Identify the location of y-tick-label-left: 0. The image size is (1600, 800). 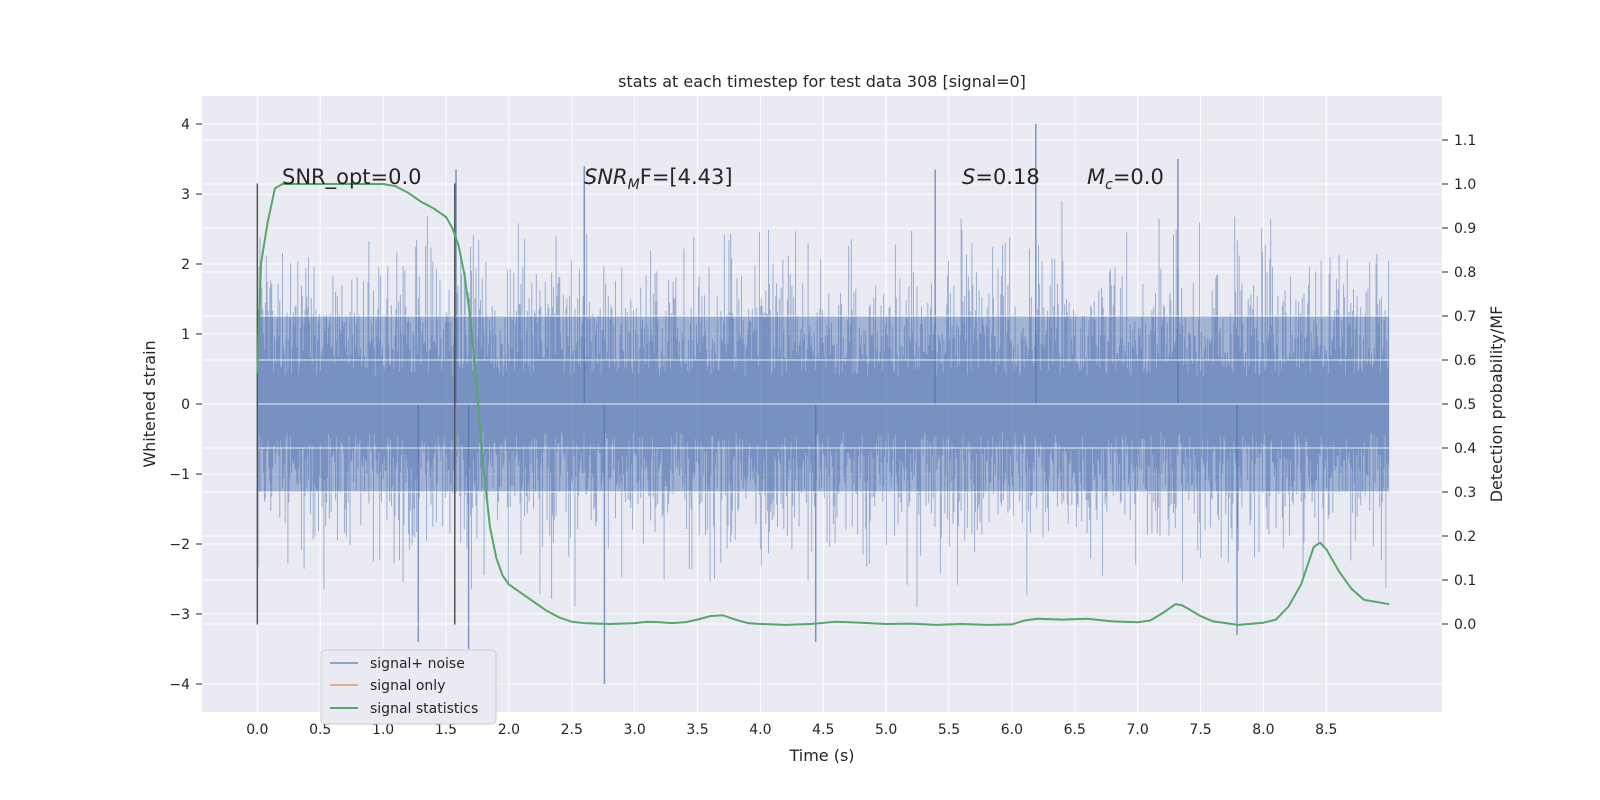
(185, 405).